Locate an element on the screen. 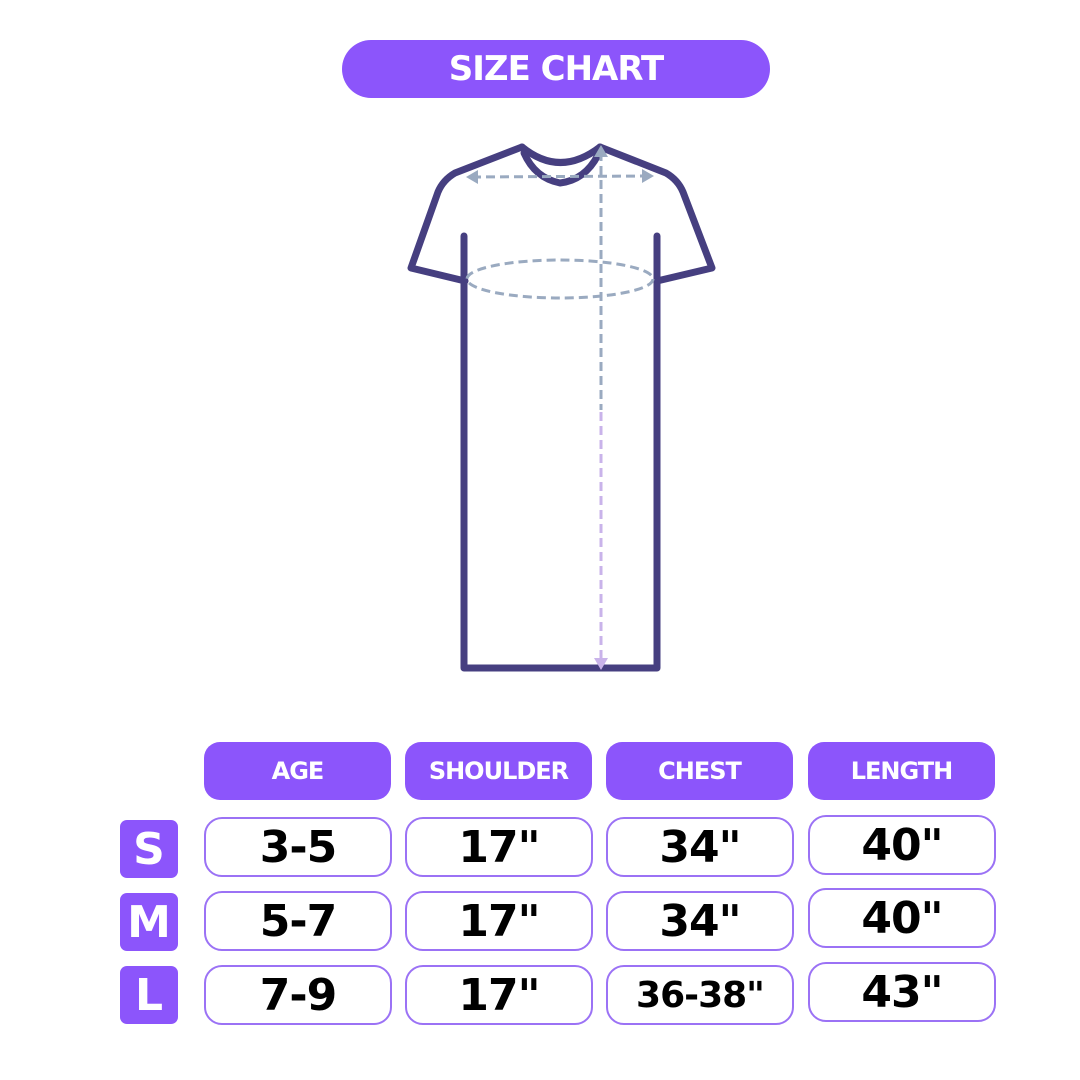 This screenshot has height=1080, width=1080. cell-s-age: 3-5 is located at coordinates (298, 847).